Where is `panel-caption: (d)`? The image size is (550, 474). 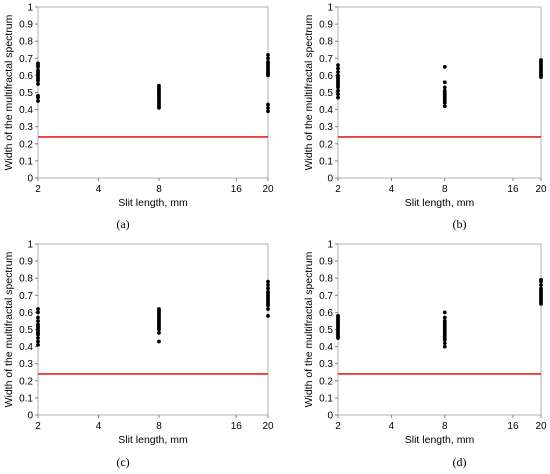
panel-caption: (d) is located at coordinates (460, 462).